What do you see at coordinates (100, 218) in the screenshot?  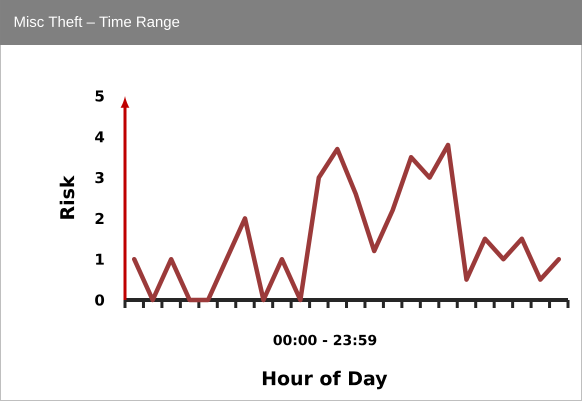 I see `y-tick-label: 2` at bounding box center [100, 218].